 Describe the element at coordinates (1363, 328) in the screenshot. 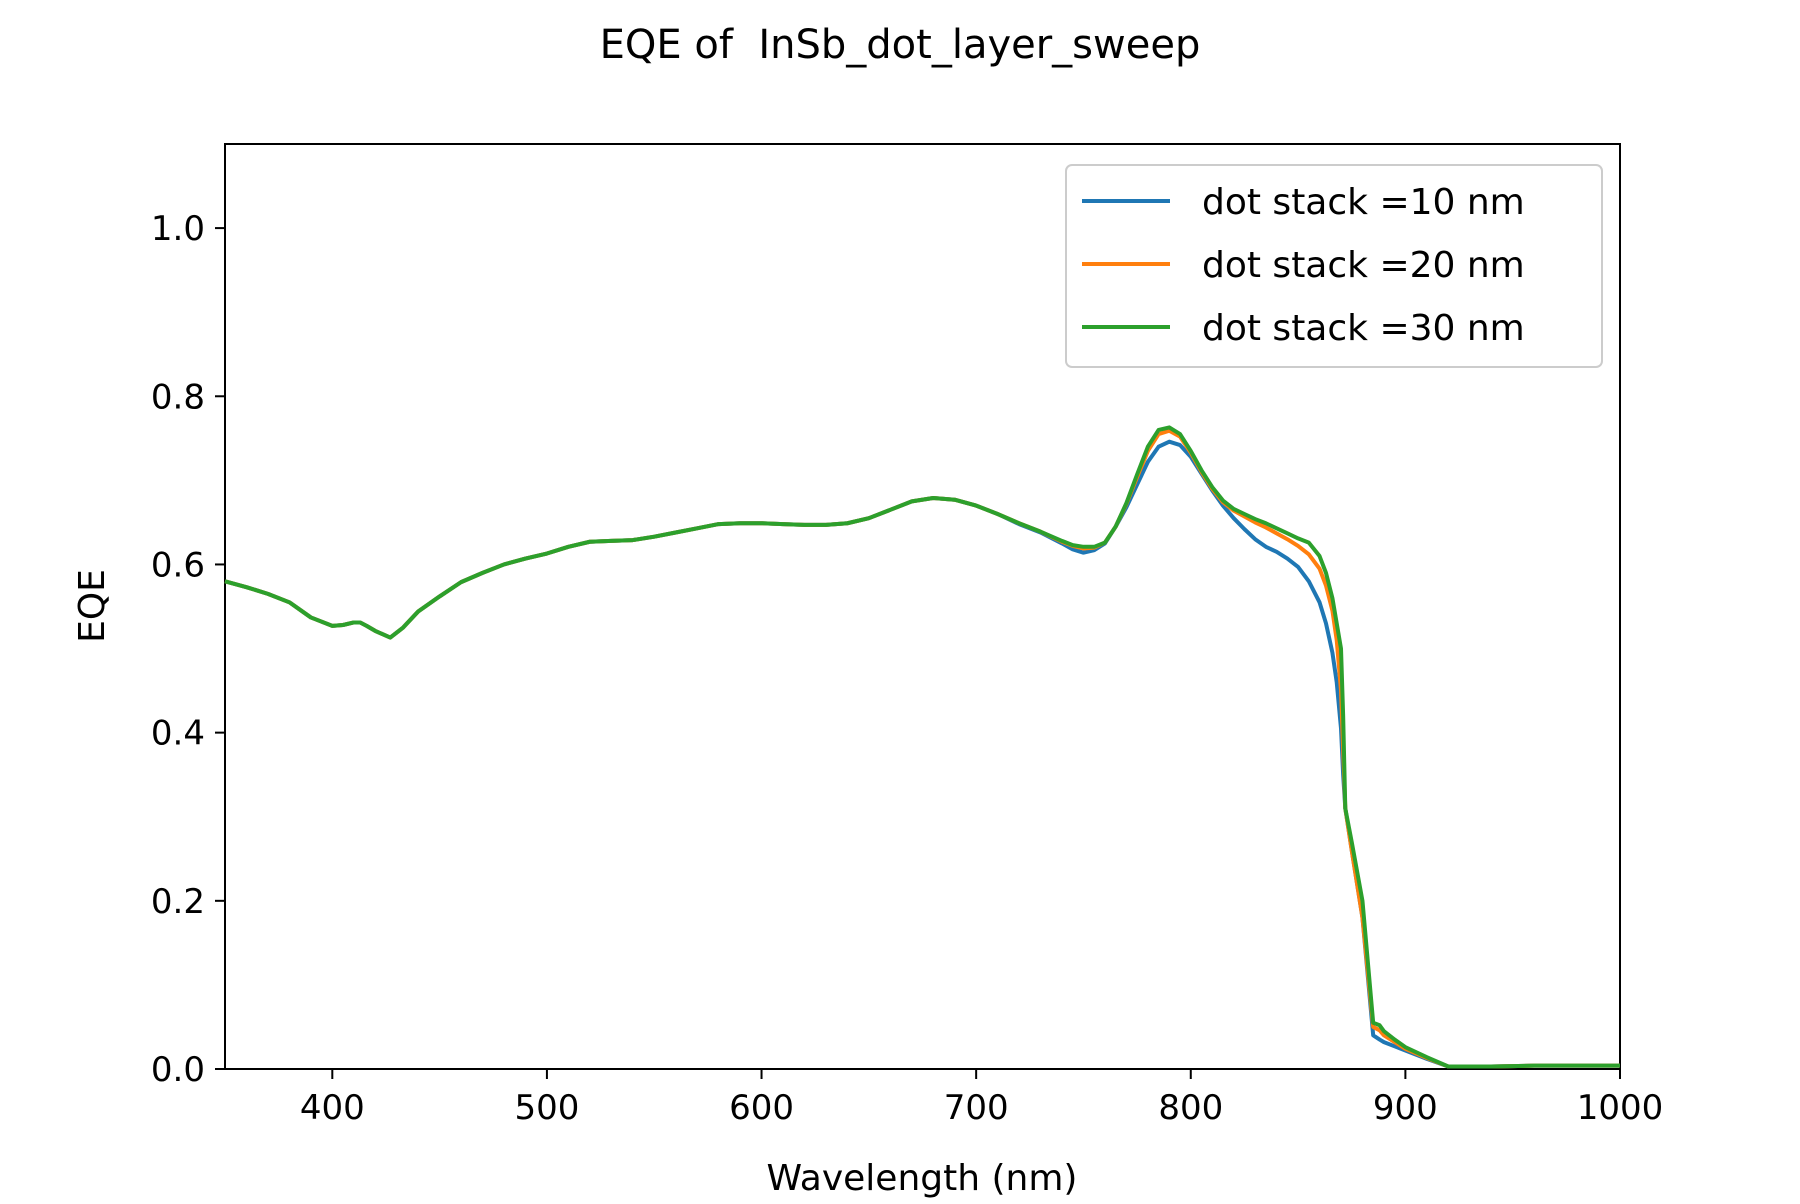

I see `legend-label-30nm: dot stack =30 nm` at that location.